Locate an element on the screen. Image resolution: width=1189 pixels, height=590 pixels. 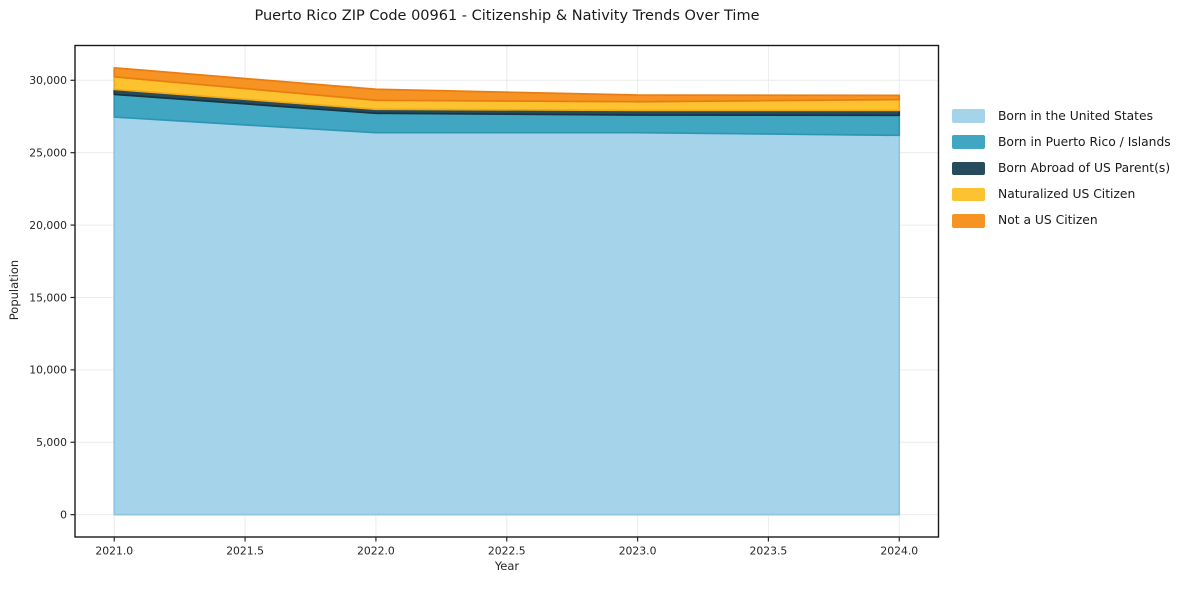
y-tick-label: 20,000 is located at coordinates (48, 225).